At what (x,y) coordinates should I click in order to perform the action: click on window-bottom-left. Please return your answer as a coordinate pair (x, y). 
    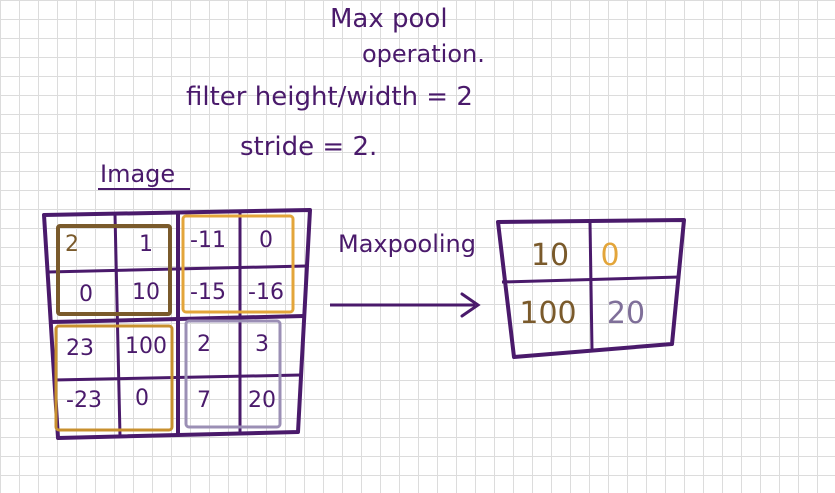
    Looking at the image, I should click on (114, 378).